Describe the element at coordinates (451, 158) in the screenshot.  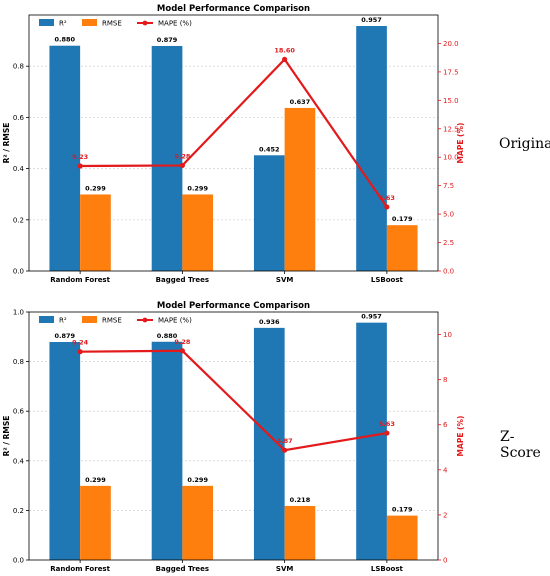
I see `chart1-y2-tick-label: 10.0` at that location.